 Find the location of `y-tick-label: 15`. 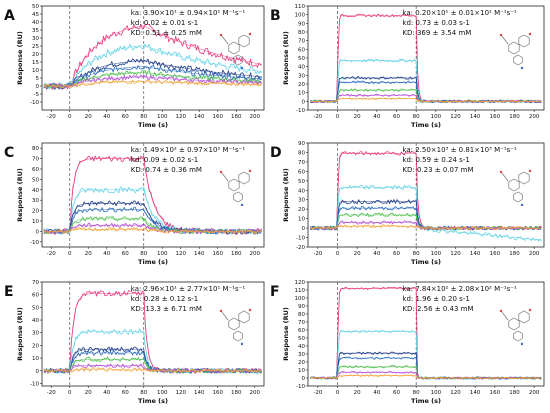

y-tick-label: 15 is located at coordinates (35, 63).